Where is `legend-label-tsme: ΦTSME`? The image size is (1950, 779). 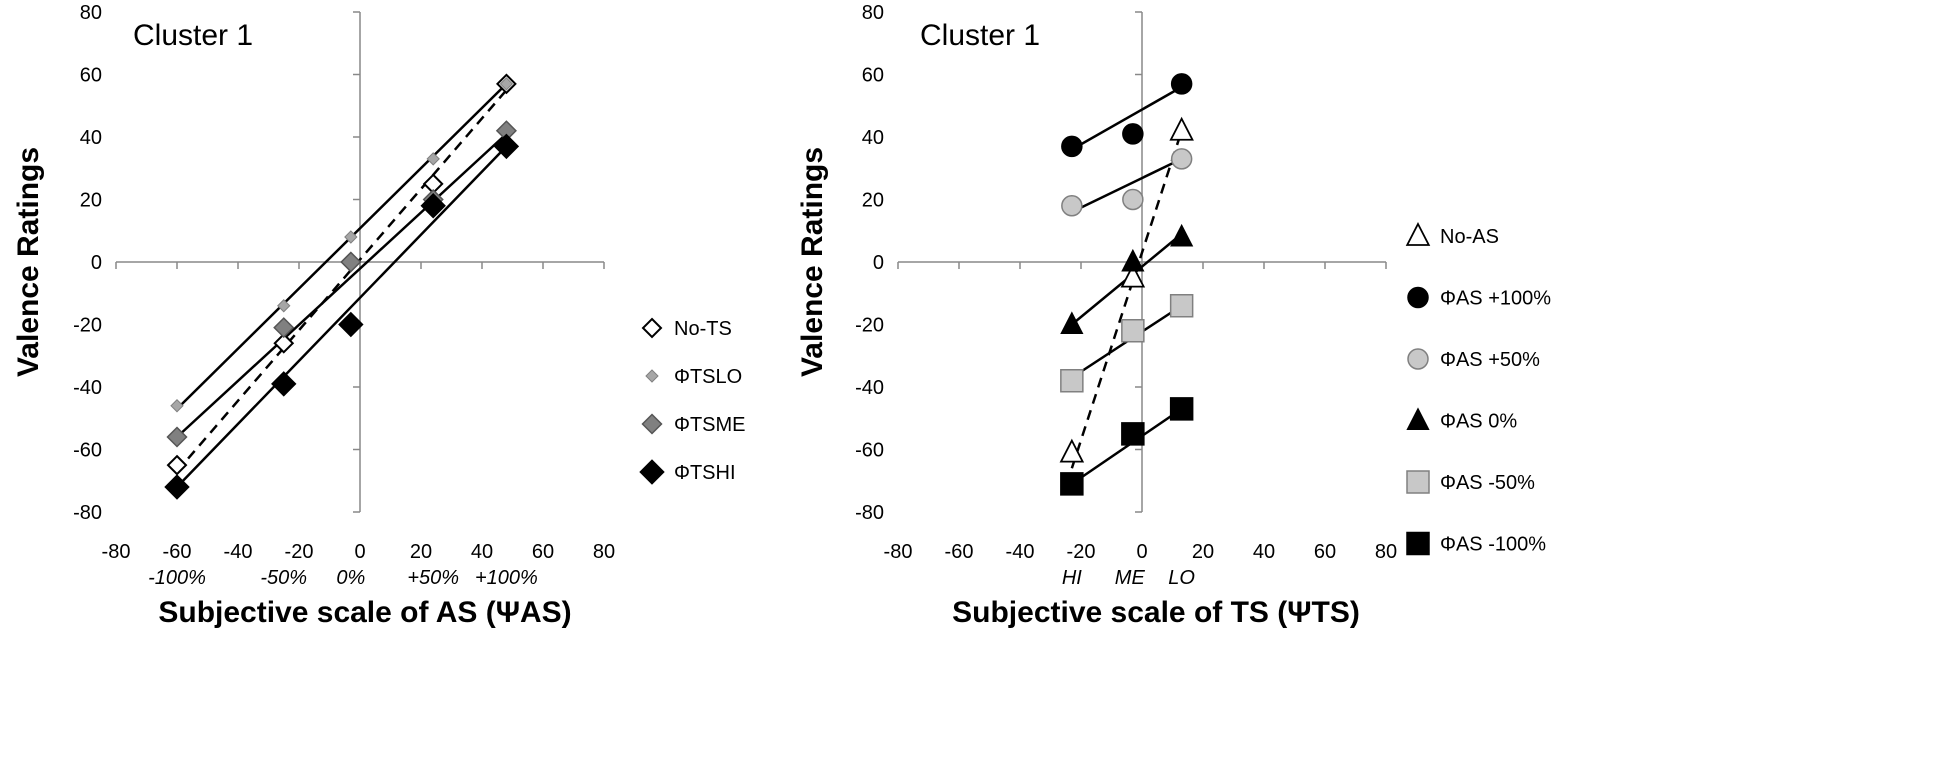
legend-label-tsme: ΦTSME is located at coordinates (710, 425).